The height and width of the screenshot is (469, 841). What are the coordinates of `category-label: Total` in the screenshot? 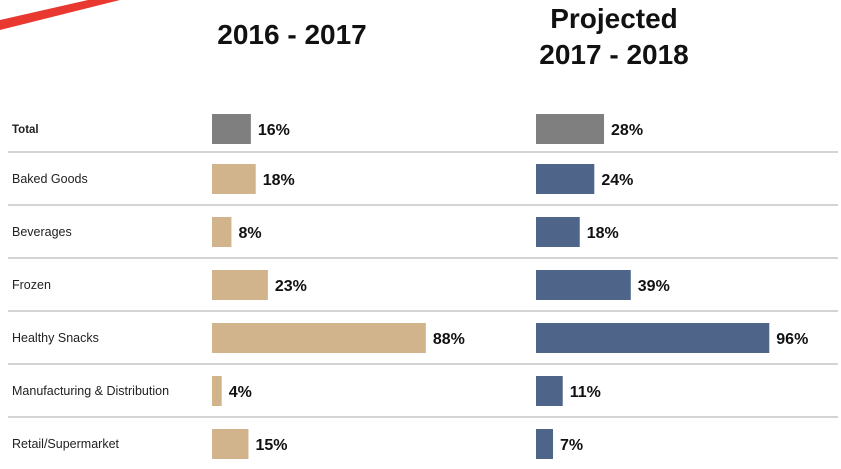 It's located at (25, 130).